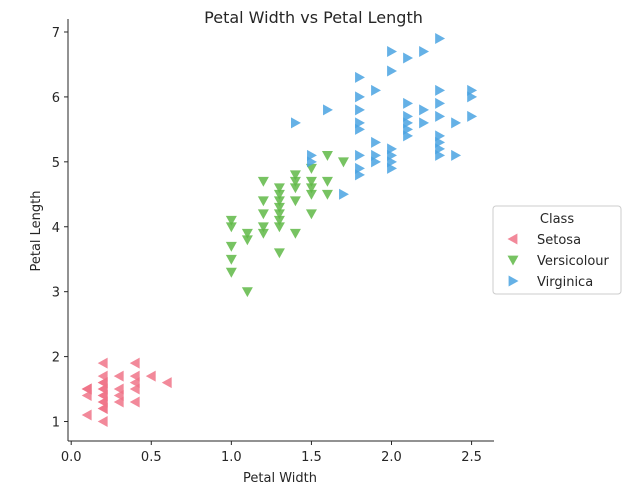 The image size is (627, 500). What do you see at coordinates (56, 33) in the screenshot?
I see `y-tick-label: 7` at bounding box center [56, 33].